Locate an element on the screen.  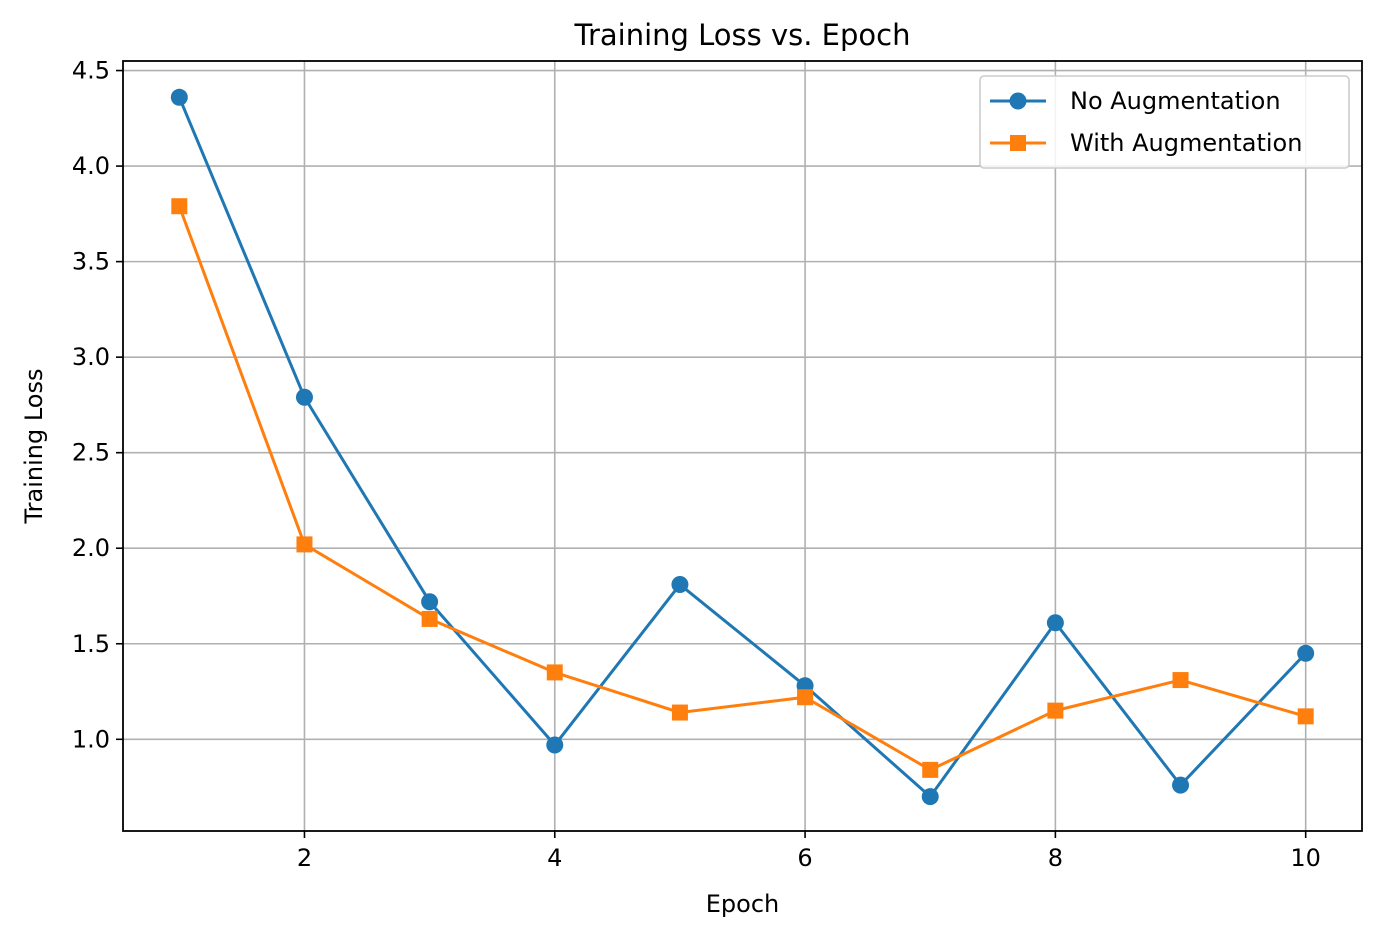
x-tick-label: 8 is located at coordinates (1055, 858).